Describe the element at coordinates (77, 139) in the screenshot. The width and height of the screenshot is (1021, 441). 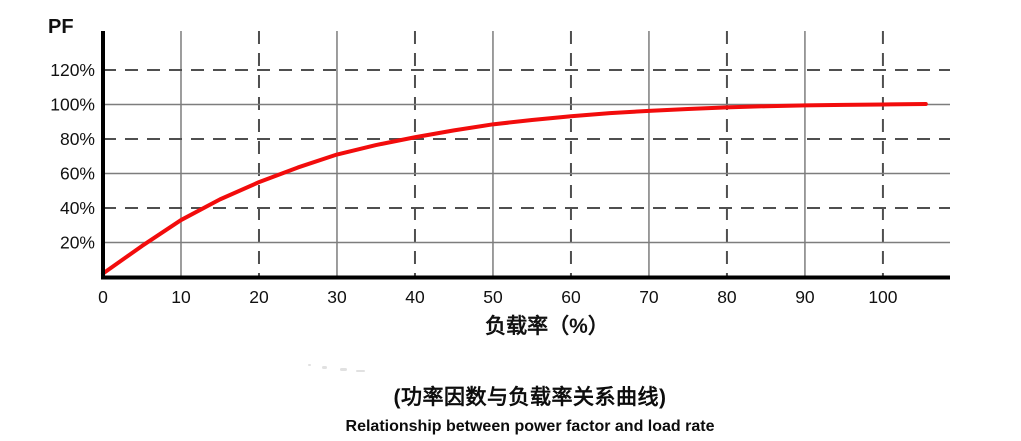
I see `y-tick-label: 80%` at that location.